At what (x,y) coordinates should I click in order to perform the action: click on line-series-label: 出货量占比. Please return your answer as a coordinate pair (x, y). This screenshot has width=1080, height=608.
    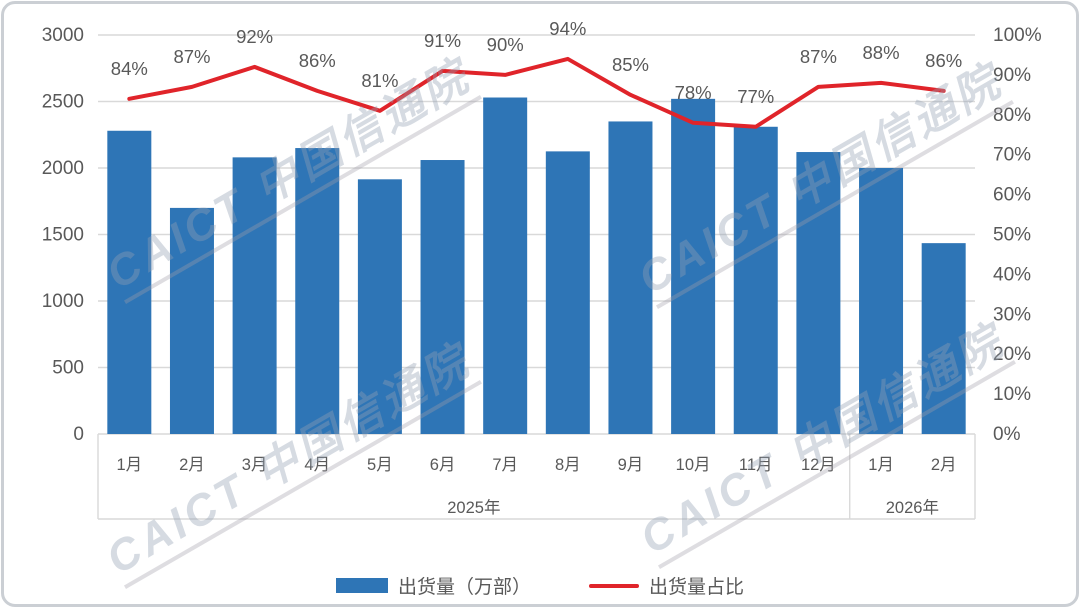
    Looking at the image, I should click on (697, 587).